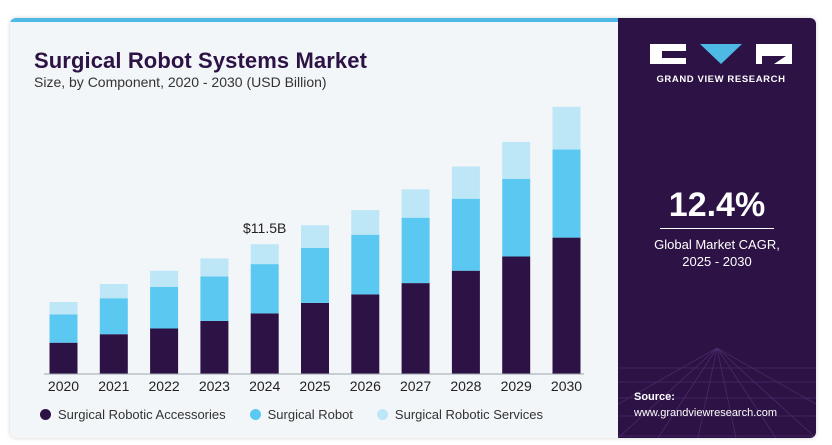  I want to click on brand-logo: GRAND VIEW RESEARCH, so click(721, 63).